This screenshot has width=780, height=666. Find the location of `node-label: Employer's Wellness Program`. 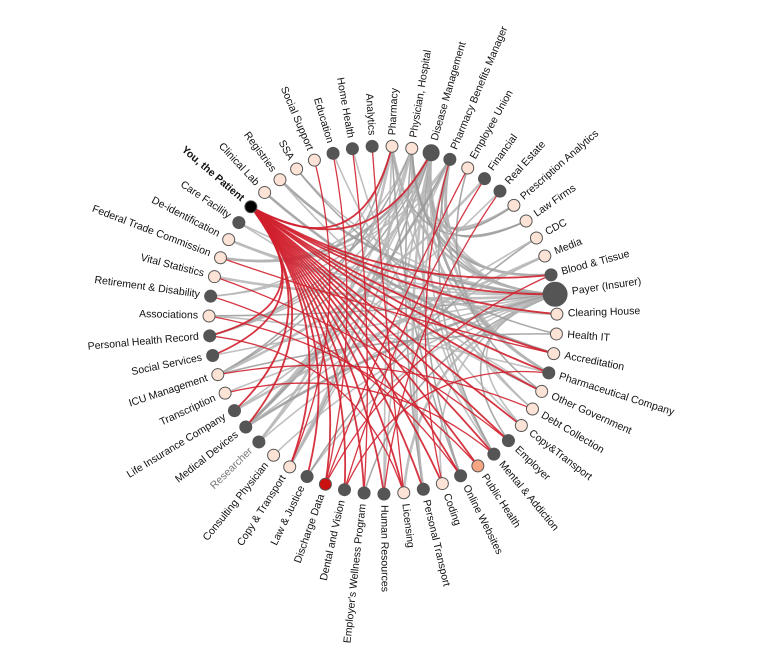

node-label: Employer's Wellness Program is located at coordinates (355, 573).